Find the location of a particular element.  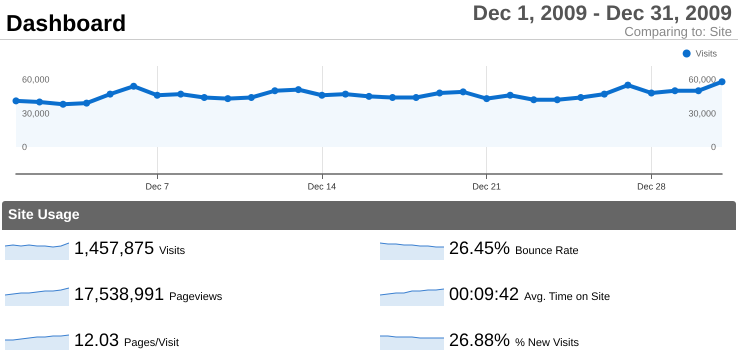

text: Site Usage is located at coordinates (44, 214).